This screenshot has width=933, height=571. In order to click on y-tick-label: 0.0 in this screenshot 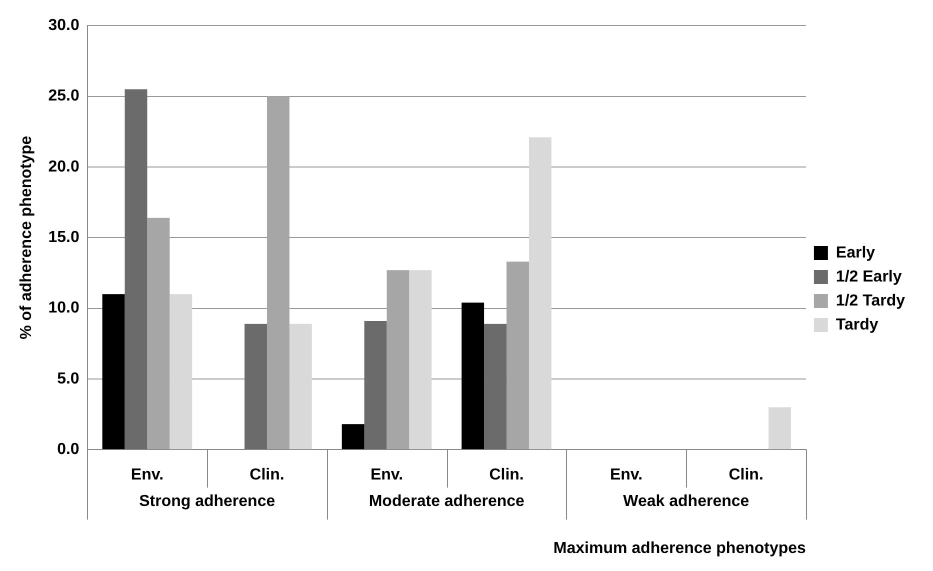, I will do `click(68, 449)`.